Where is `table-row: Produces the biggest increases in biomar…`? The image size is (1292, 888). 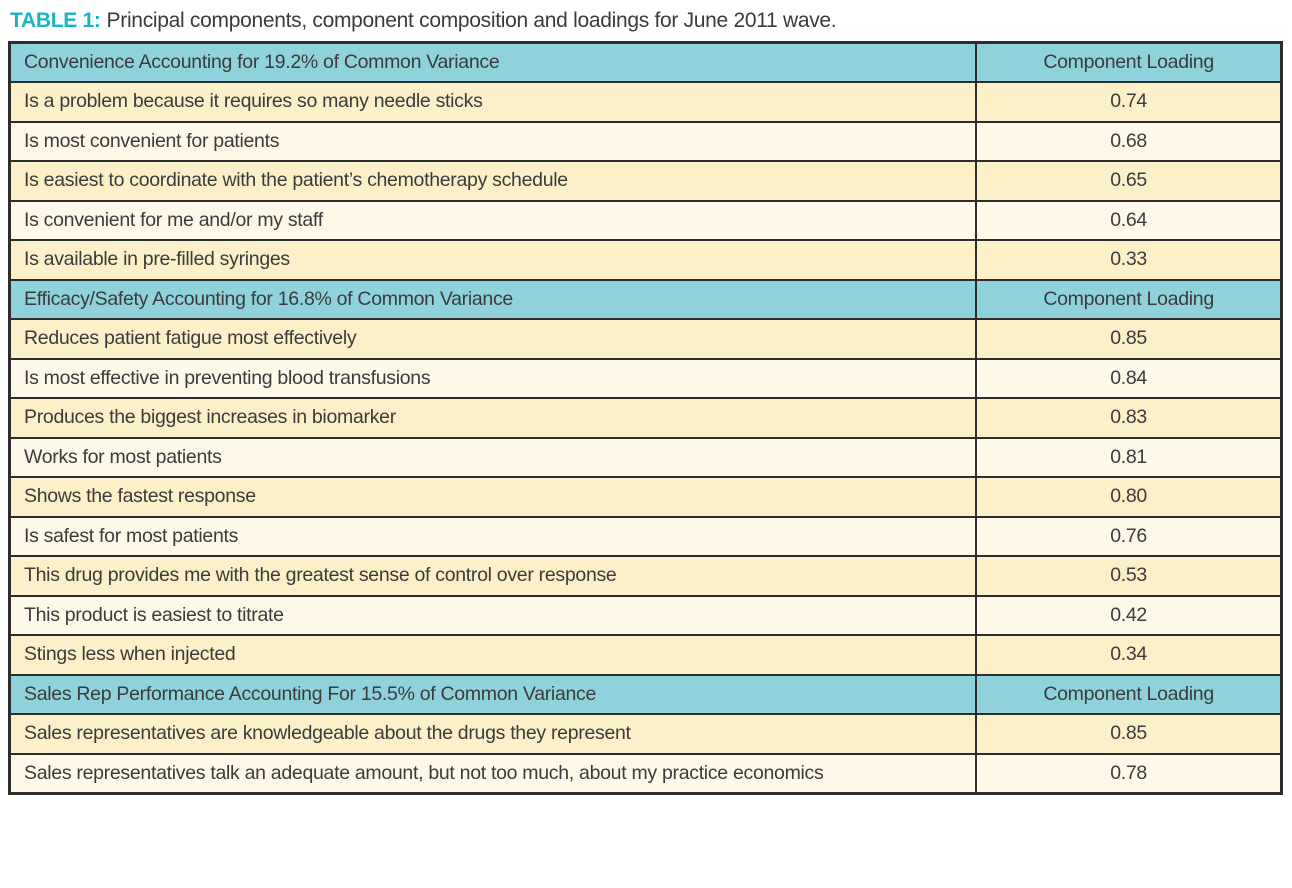 table-row: Produces the biggest increases in biomar… is located at coordinates (645, 418).